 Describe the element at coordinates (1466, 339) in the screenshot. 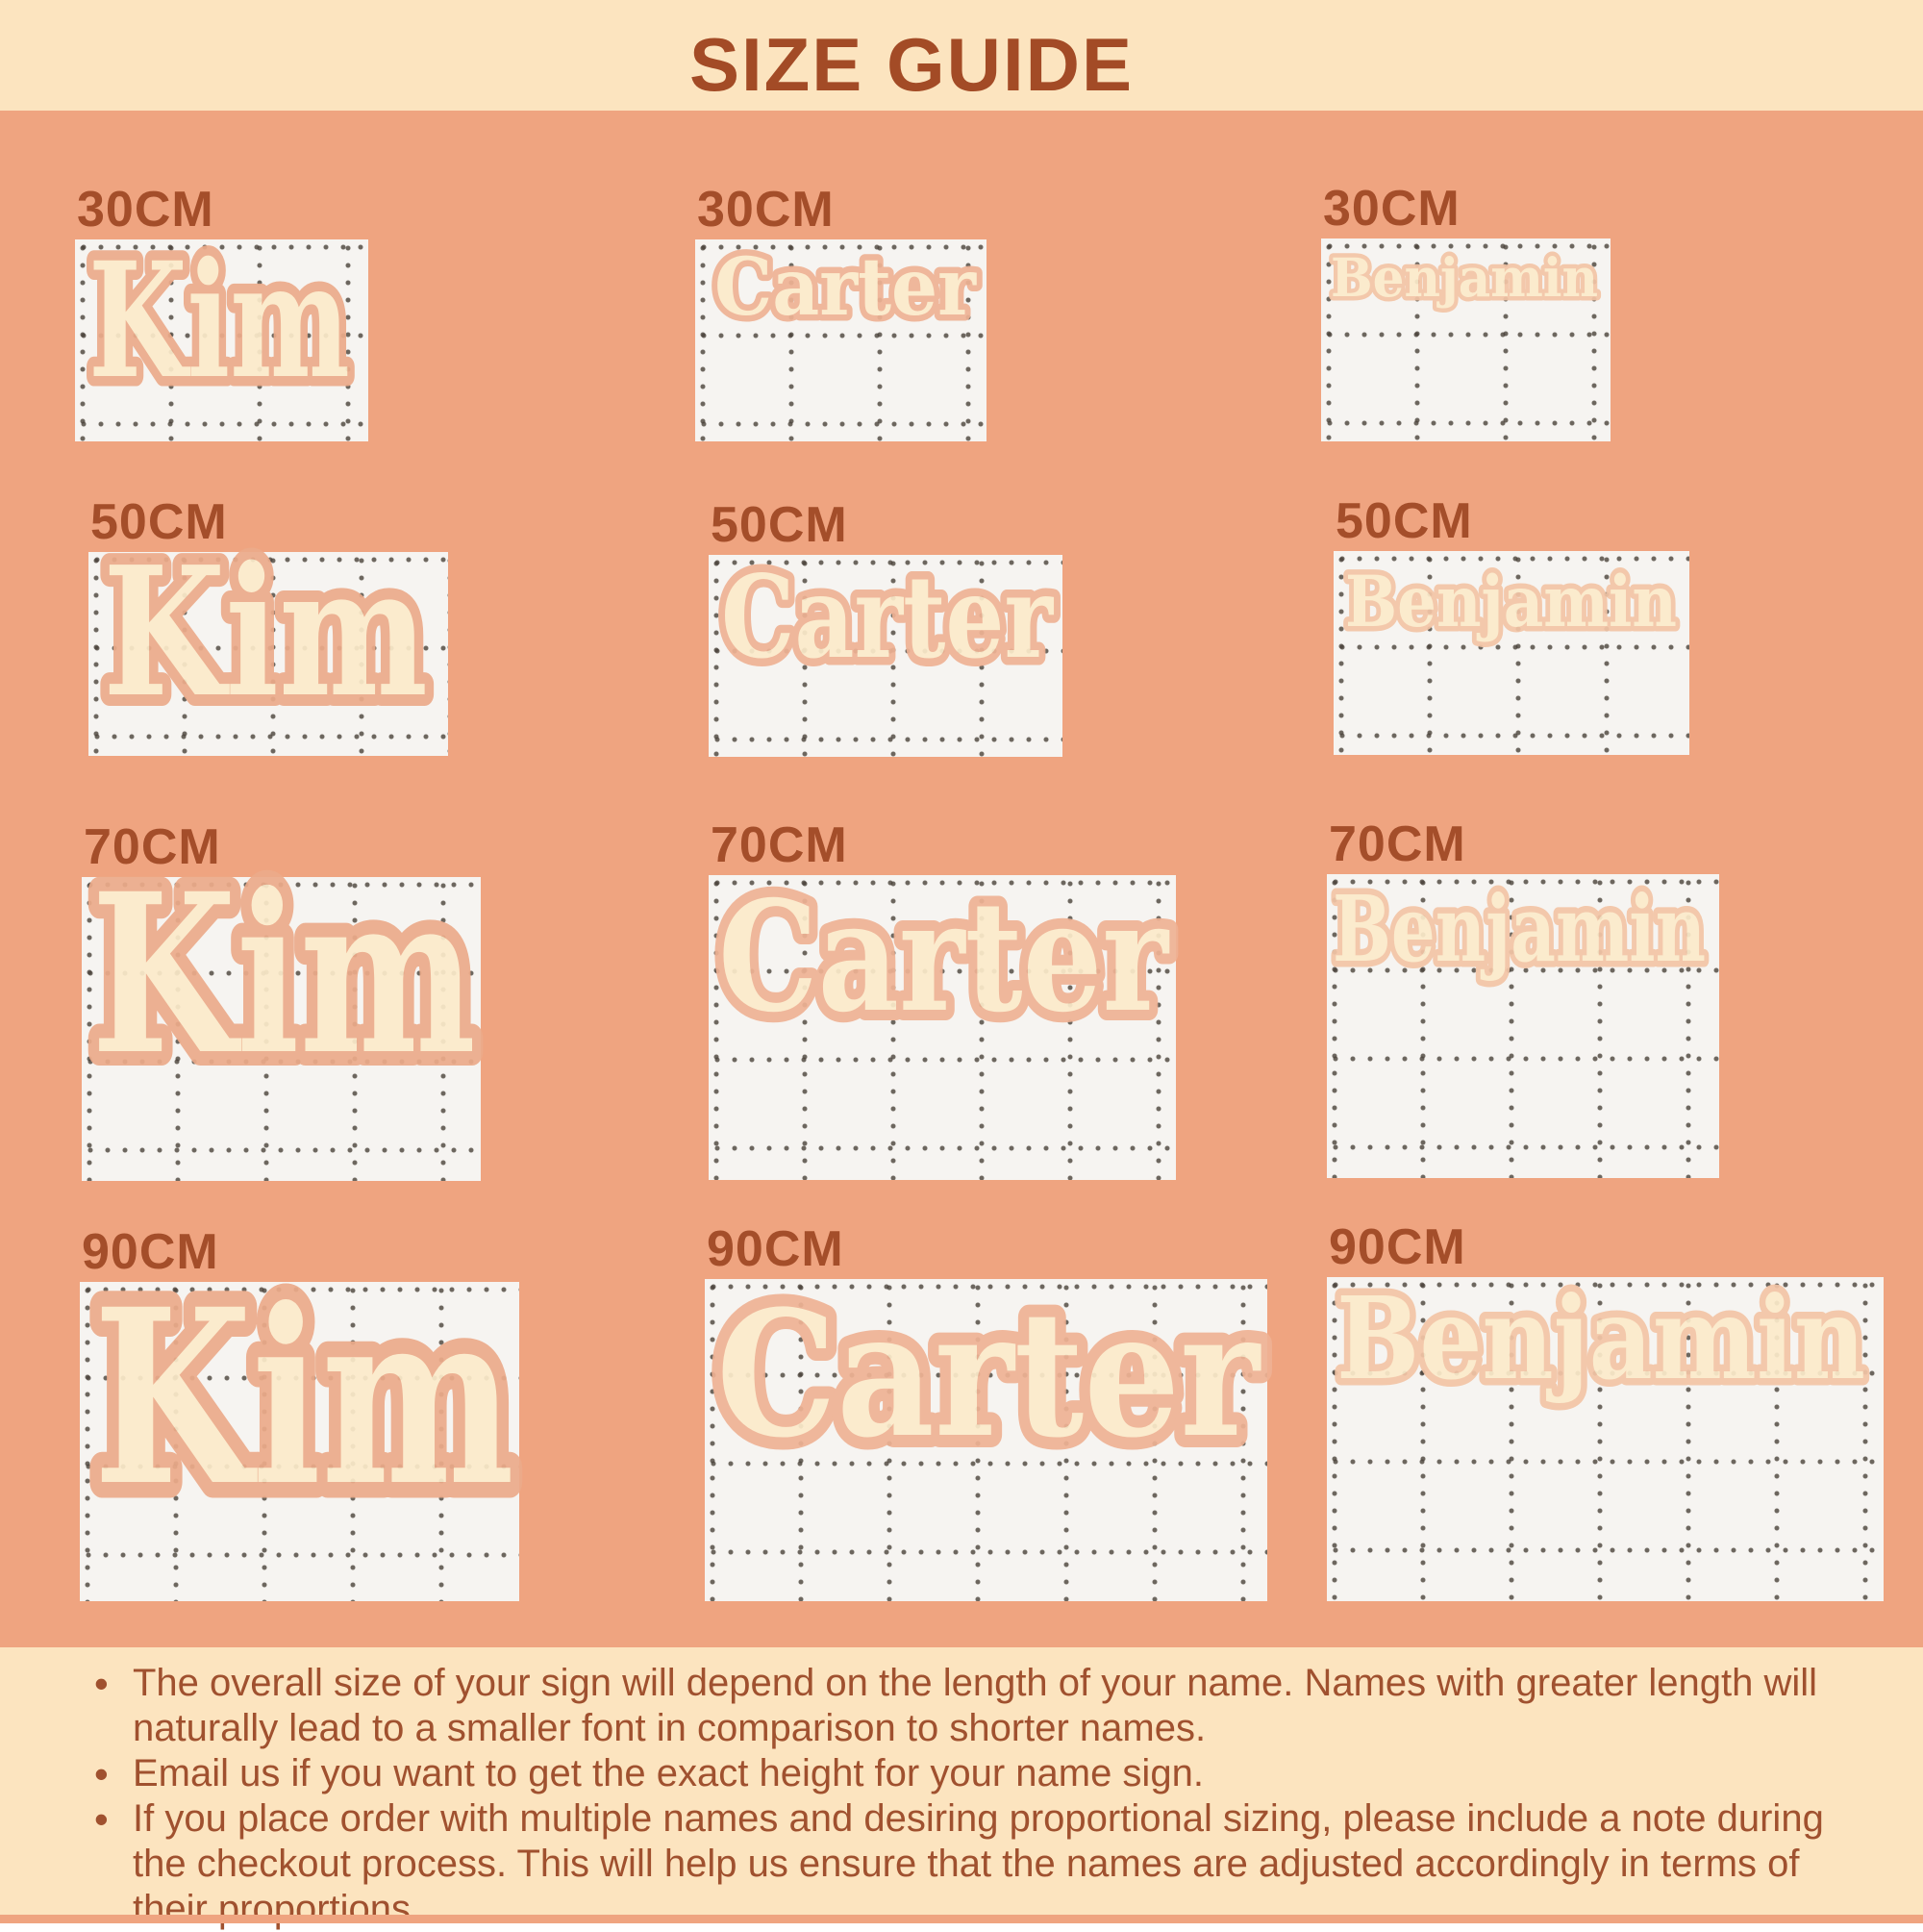

I see `name-sign-panel-benjamin-30cm: Benjamin` at that location.